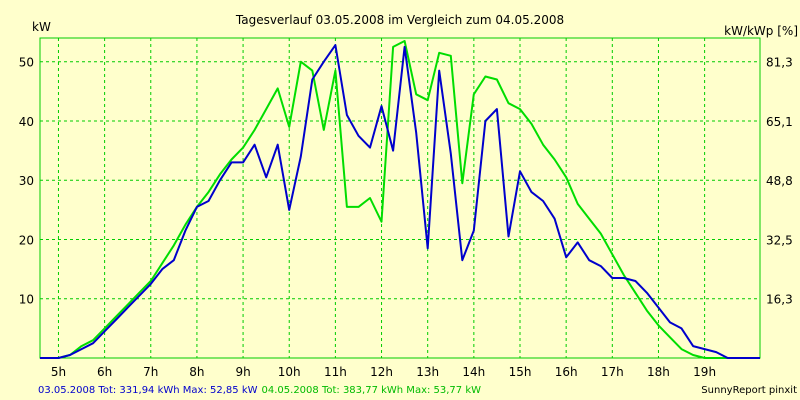 The height and width of the screenshot is (400, 800). What do you see at coordinates (566, 372) in the screenshot?
I see `x-tick-label: 16h` at bounding box center [566, 372].